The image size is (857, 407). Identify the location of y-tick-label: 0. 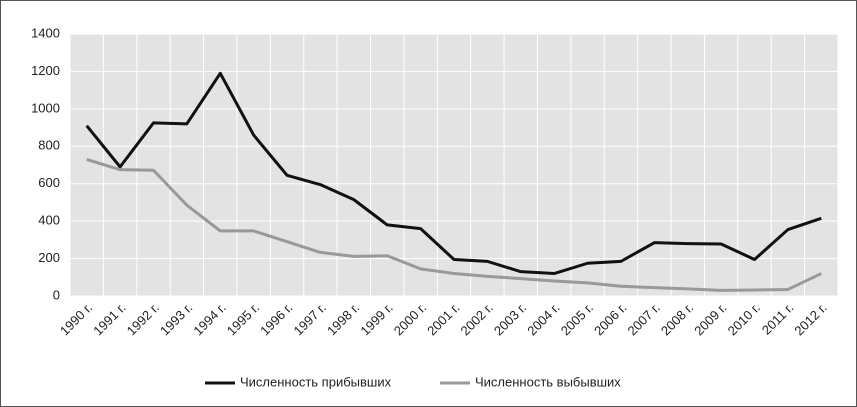
(56, 294).